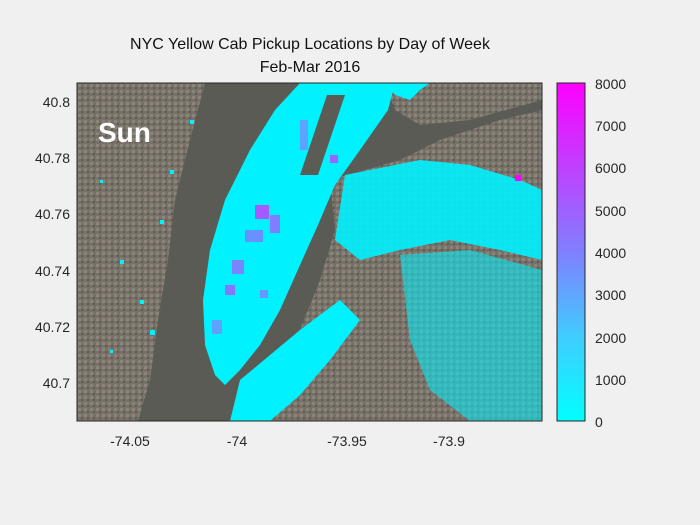 This screenshot has height=525, width=700. Describe the element at coordinates (322, 135) in the screenshot. I see `central-park` at that location.